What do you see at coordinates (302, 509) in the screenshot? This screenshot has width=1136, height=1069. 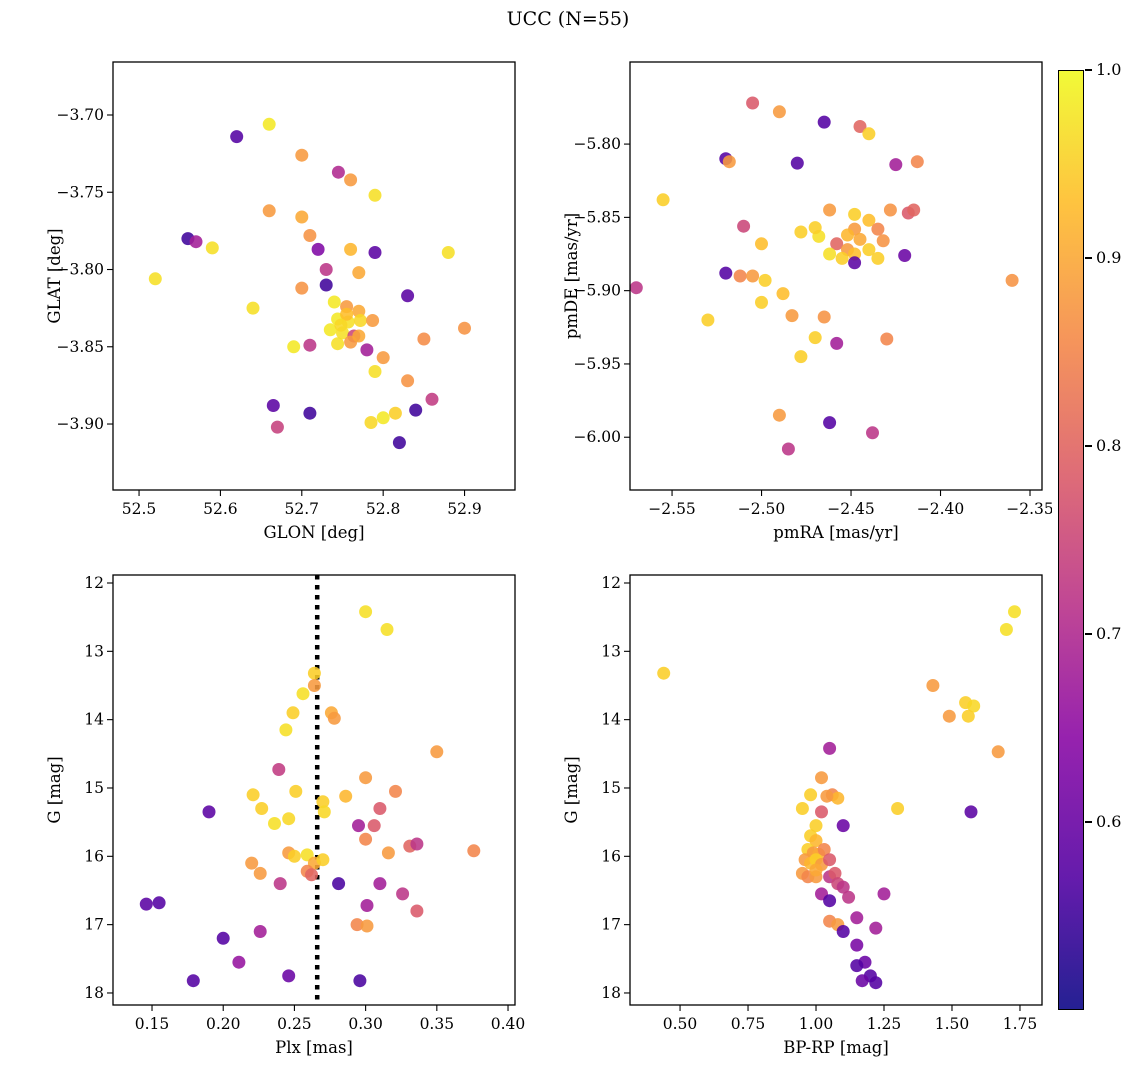 I see `x-tick-label: 52.7` at bounding box center [302, 509].